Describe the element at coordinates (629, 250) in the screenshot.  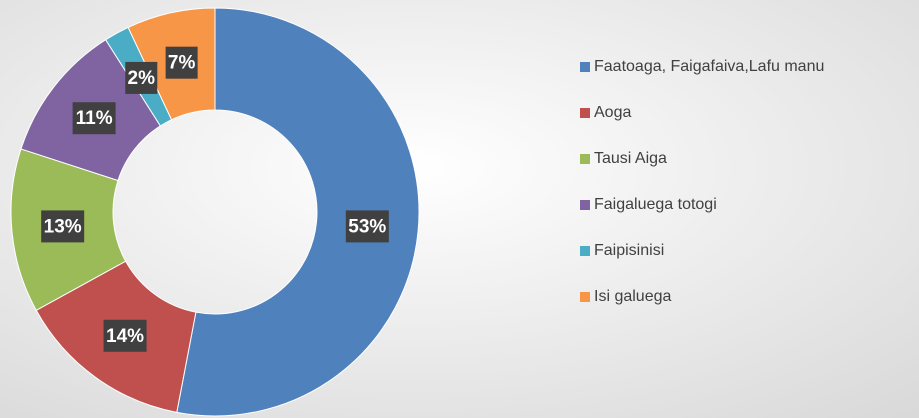
I see `legend-label: Faipisinisi` at that location.